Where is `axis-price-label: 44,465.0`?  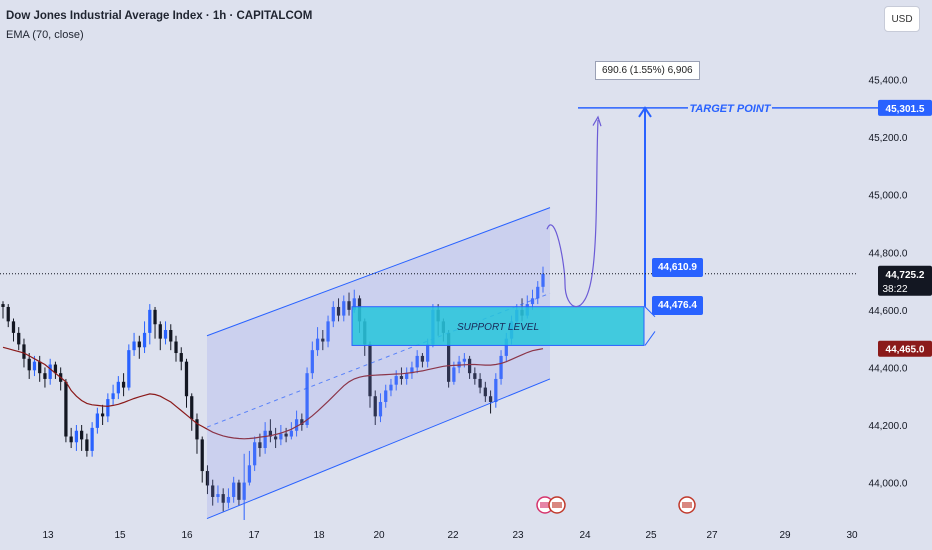
axis-price-label: 44,465.0 is located at coordinates (905, 348).